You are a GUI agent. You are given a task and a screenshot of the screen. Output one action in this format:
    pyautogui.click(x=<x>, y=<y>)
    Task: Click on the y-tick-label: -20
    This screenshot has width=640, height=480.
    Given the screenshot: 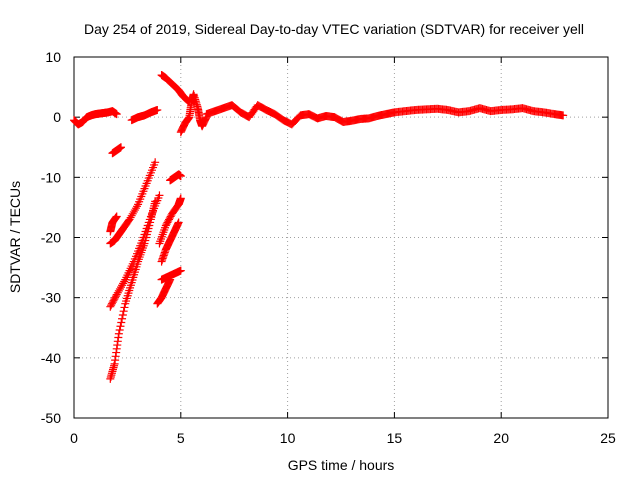 What is the action you would take?
    pyautogui.click(x=51, y=238)
    